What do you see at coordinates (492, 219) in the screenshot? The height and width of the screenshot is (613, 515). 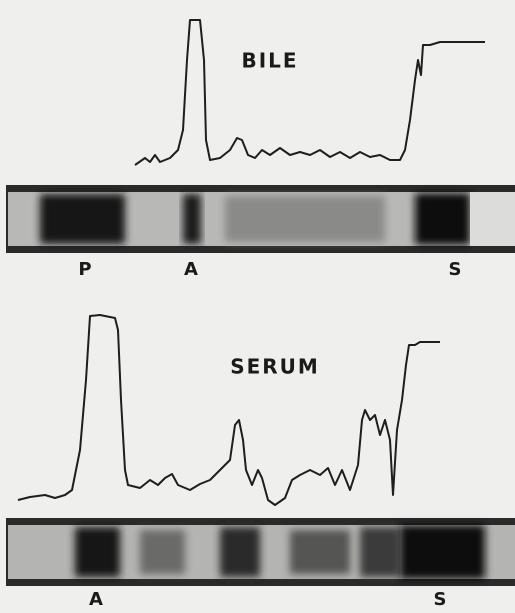 I see `strip-end` at bounding box center [492, 219].